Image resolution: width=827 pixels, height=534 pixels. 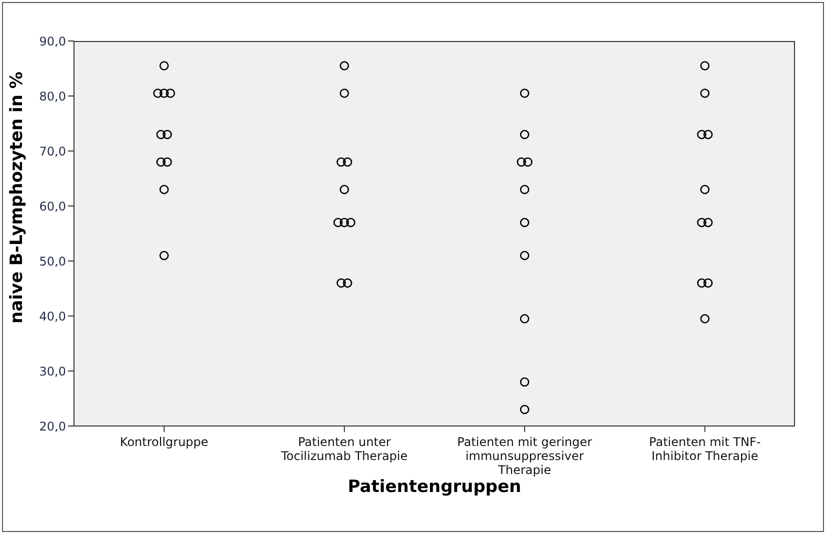 I want to click on x-tick-label: Patienten mit geringer immunsuppressiver Therapie, so click(x=524, y=456).